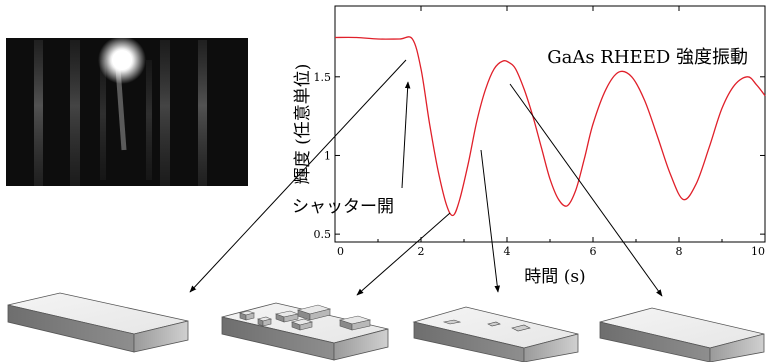  Describe the element at coordinates (323, 234) in the screenshot. I see `y-tick-label: 0.5` at that location.